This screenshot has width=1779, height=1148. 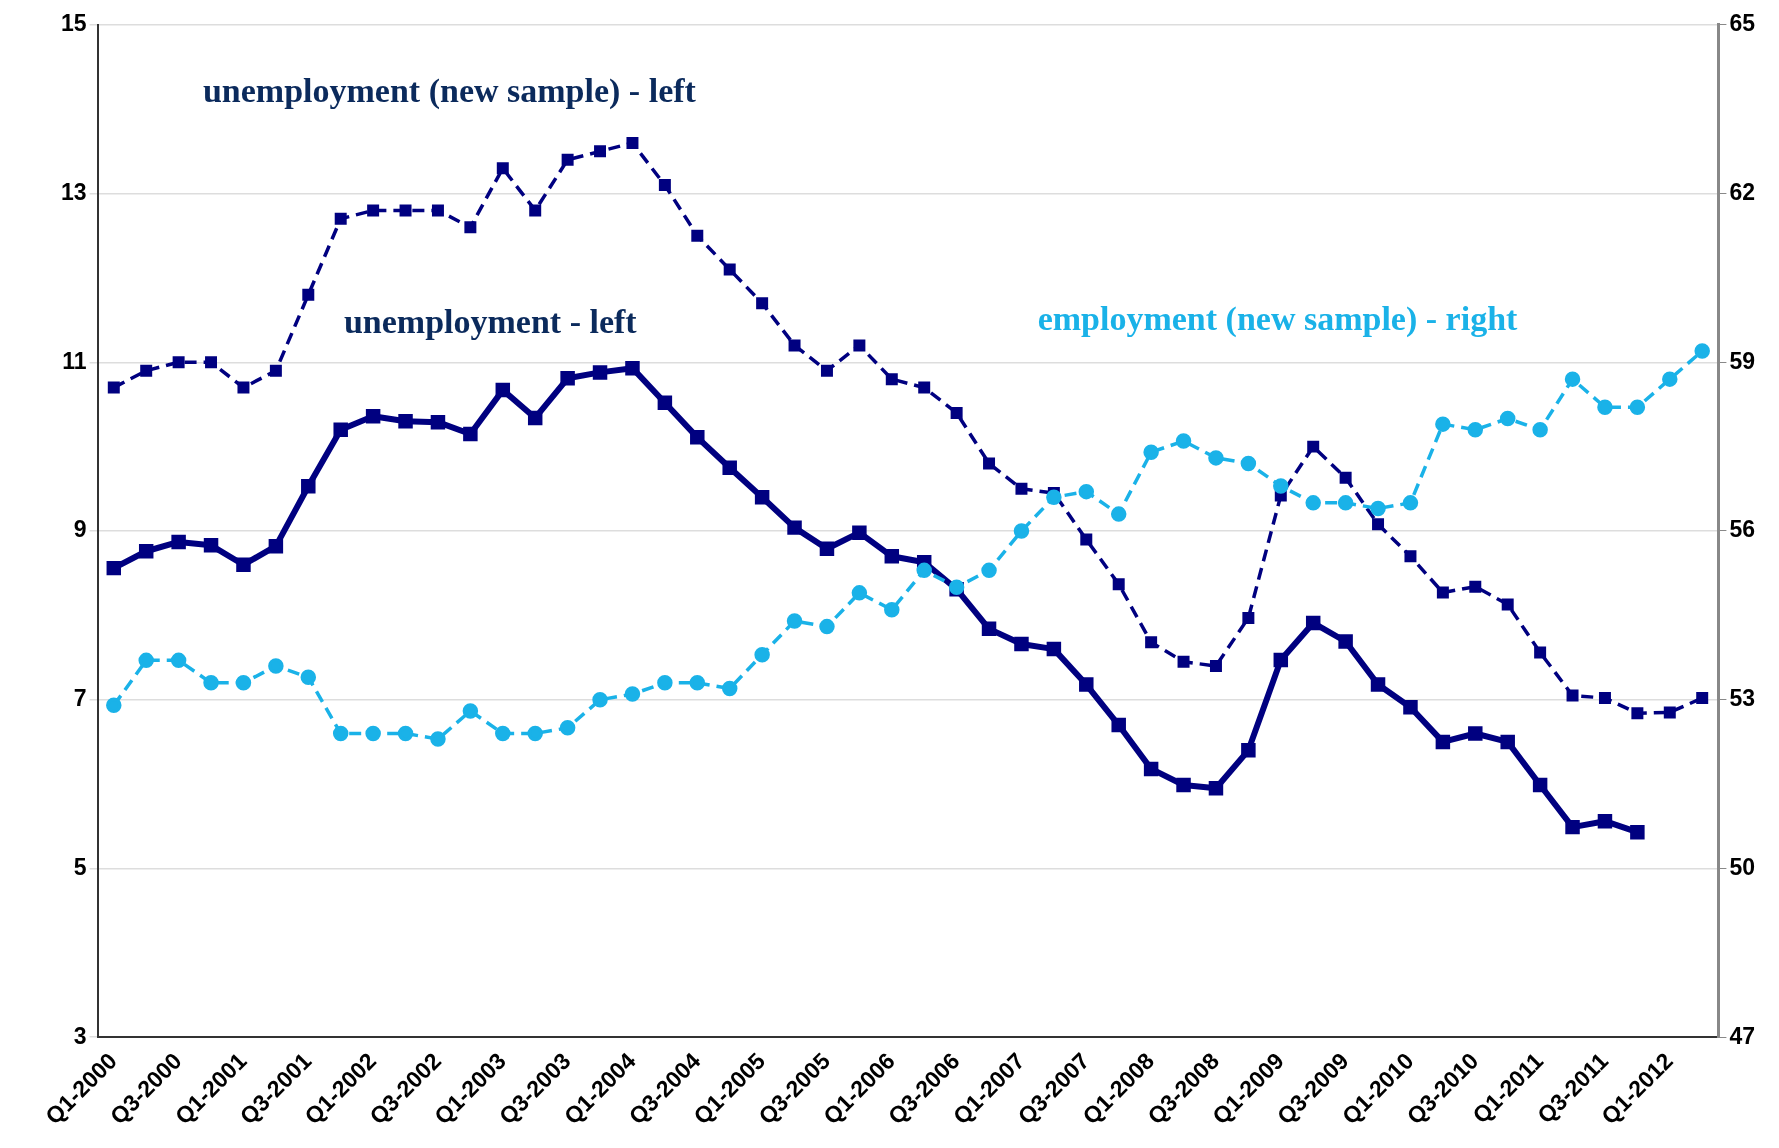 What do you see at coordinates (1742, 866) in the screenshot?
I see `y2-tick-label: 50` at bounding box center [1742, 866].